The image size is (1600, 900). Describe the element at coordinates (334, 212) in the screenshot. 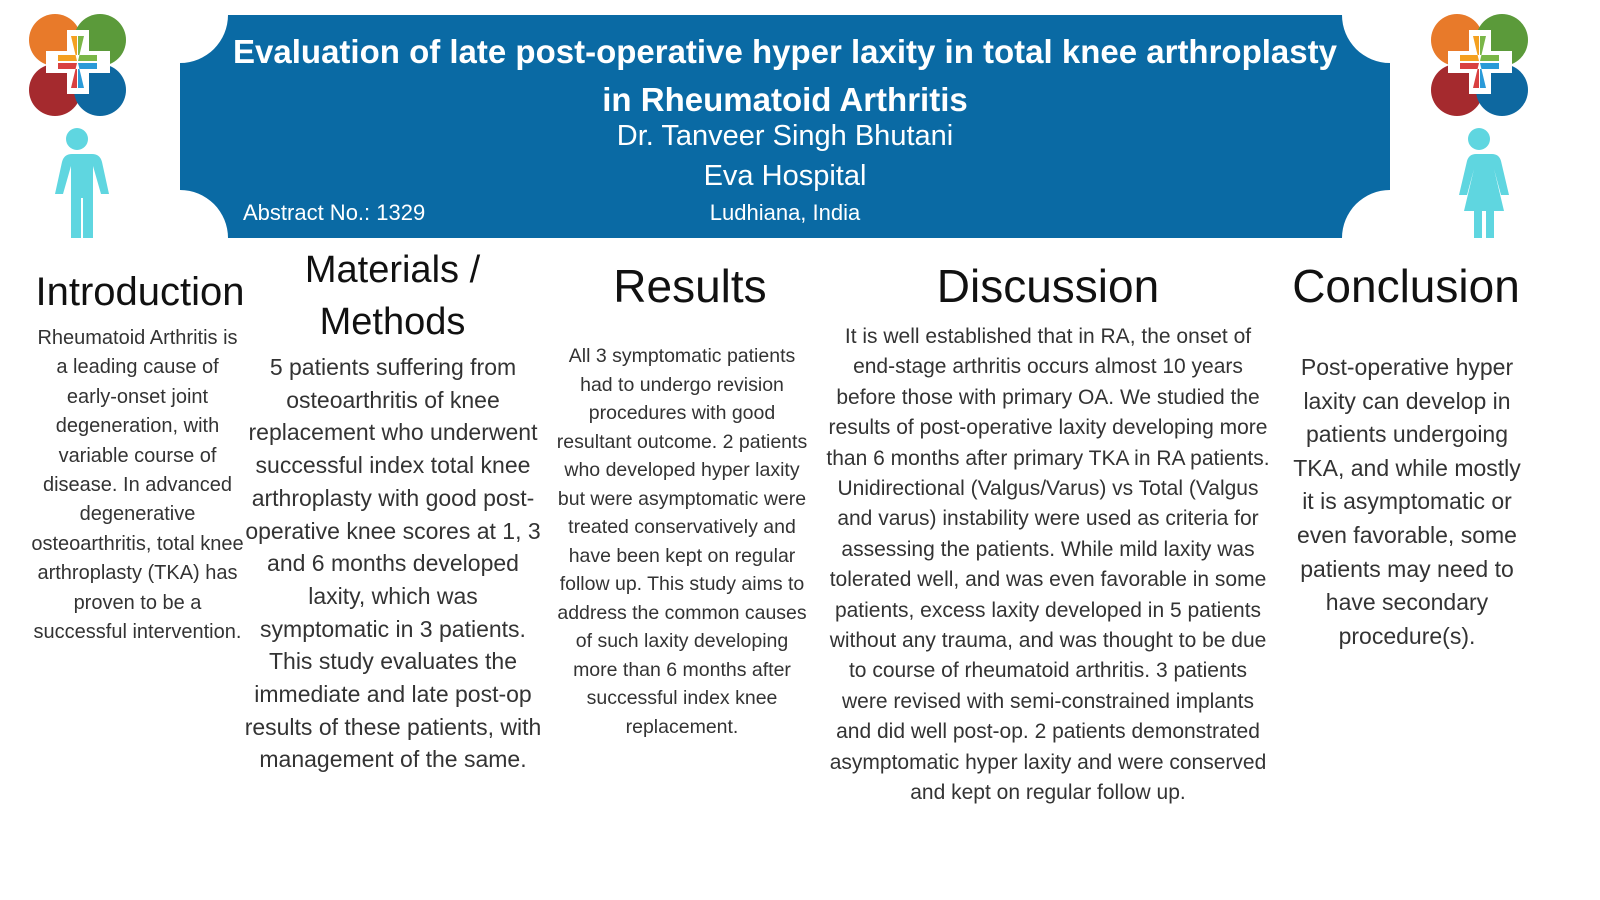

I see `abstract-no: Abstract No.: 1329` at that location.